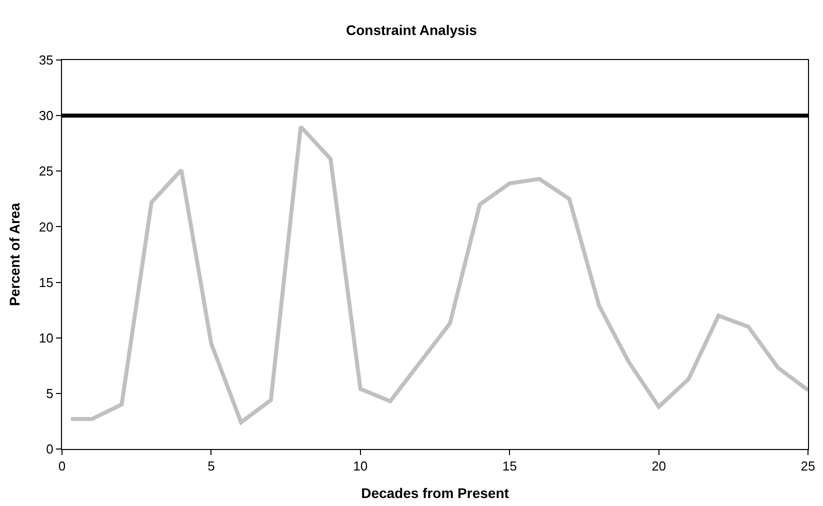 The width and height of the screenshot is (823, 506). Describe the element at coordinates (50, 449) in the screenshot. I see `y-tick-label: 0` at that location.